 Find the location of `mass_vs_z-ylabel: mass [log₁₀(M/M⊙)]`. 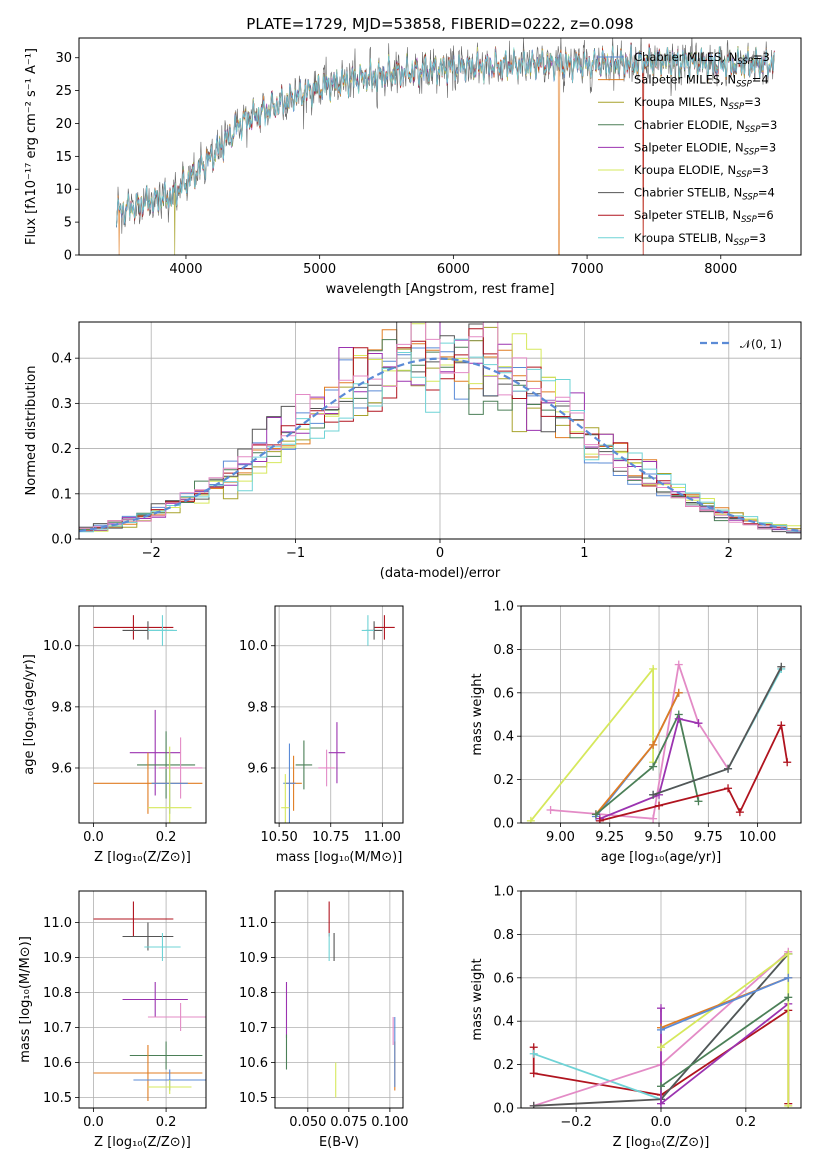

mass_vs_z-ylabel: mass [log₁₀(M/M⊙)] is located at coordinates (25, 999).